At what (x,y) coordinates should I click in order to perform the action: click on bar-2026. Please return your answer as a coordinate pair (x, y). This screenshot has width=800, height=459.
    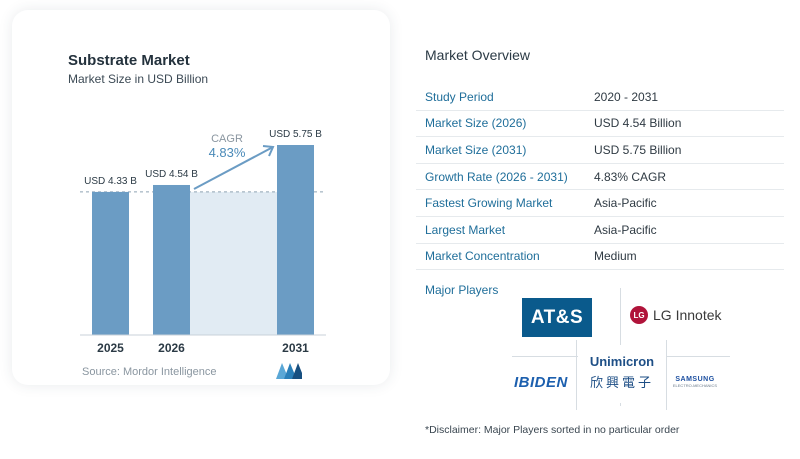
    Looking at the image, I should click on (171, 259).